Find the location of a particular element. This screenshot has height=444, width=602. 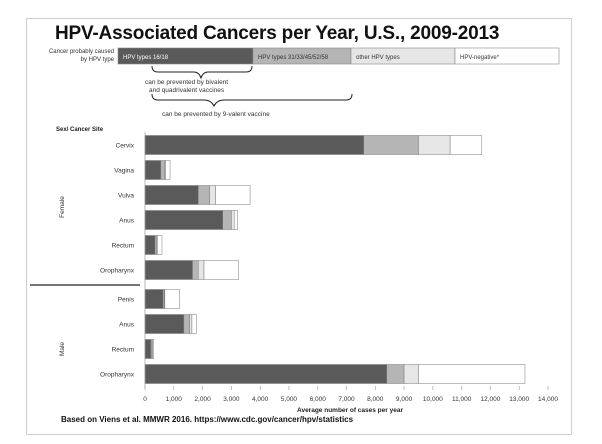

legend-item-hpv-types-16-18: HPV types 16/18 is located at coordinates (185, 56).